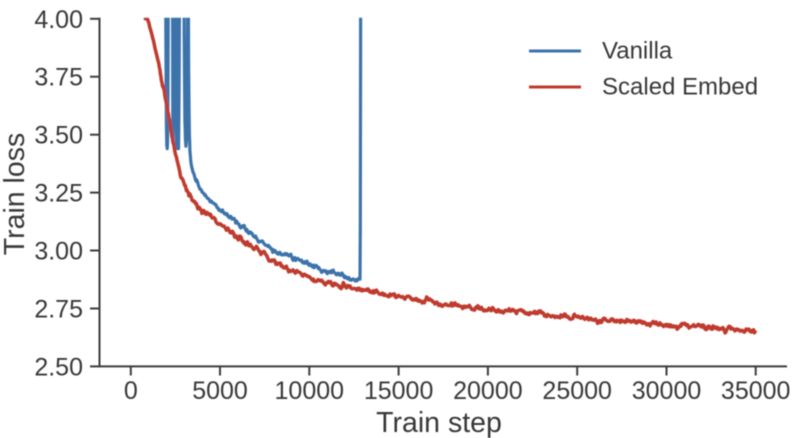  What do you see at coordinates (58, 194) in the screenshot?
I see `svg-text: 3.25` at bounding box center [58, 194].